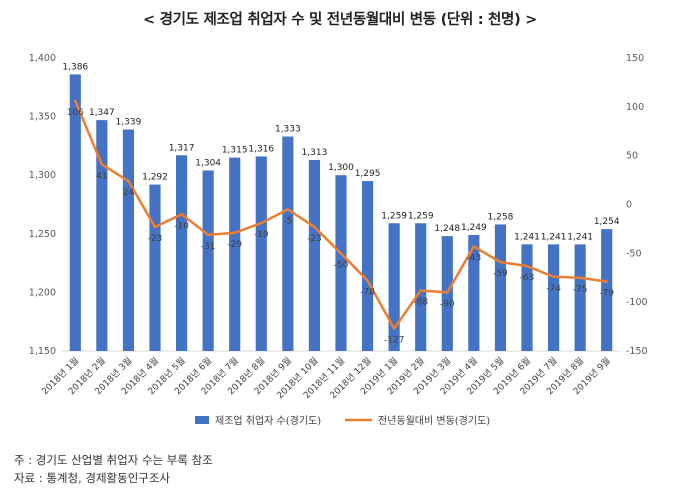  I want to click on line-value-label: -127, so click(394, 341).